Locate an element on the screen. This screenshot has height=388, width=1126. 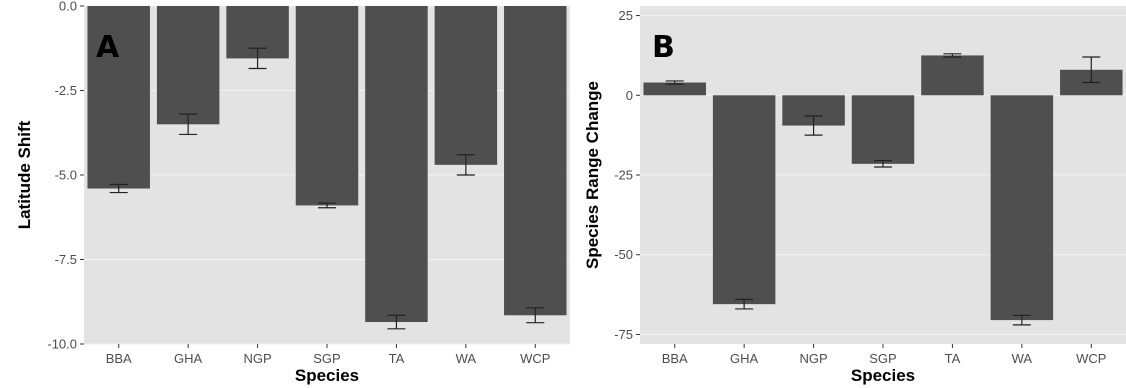
panel-b-tag: B is located at coordinates (663, 47).